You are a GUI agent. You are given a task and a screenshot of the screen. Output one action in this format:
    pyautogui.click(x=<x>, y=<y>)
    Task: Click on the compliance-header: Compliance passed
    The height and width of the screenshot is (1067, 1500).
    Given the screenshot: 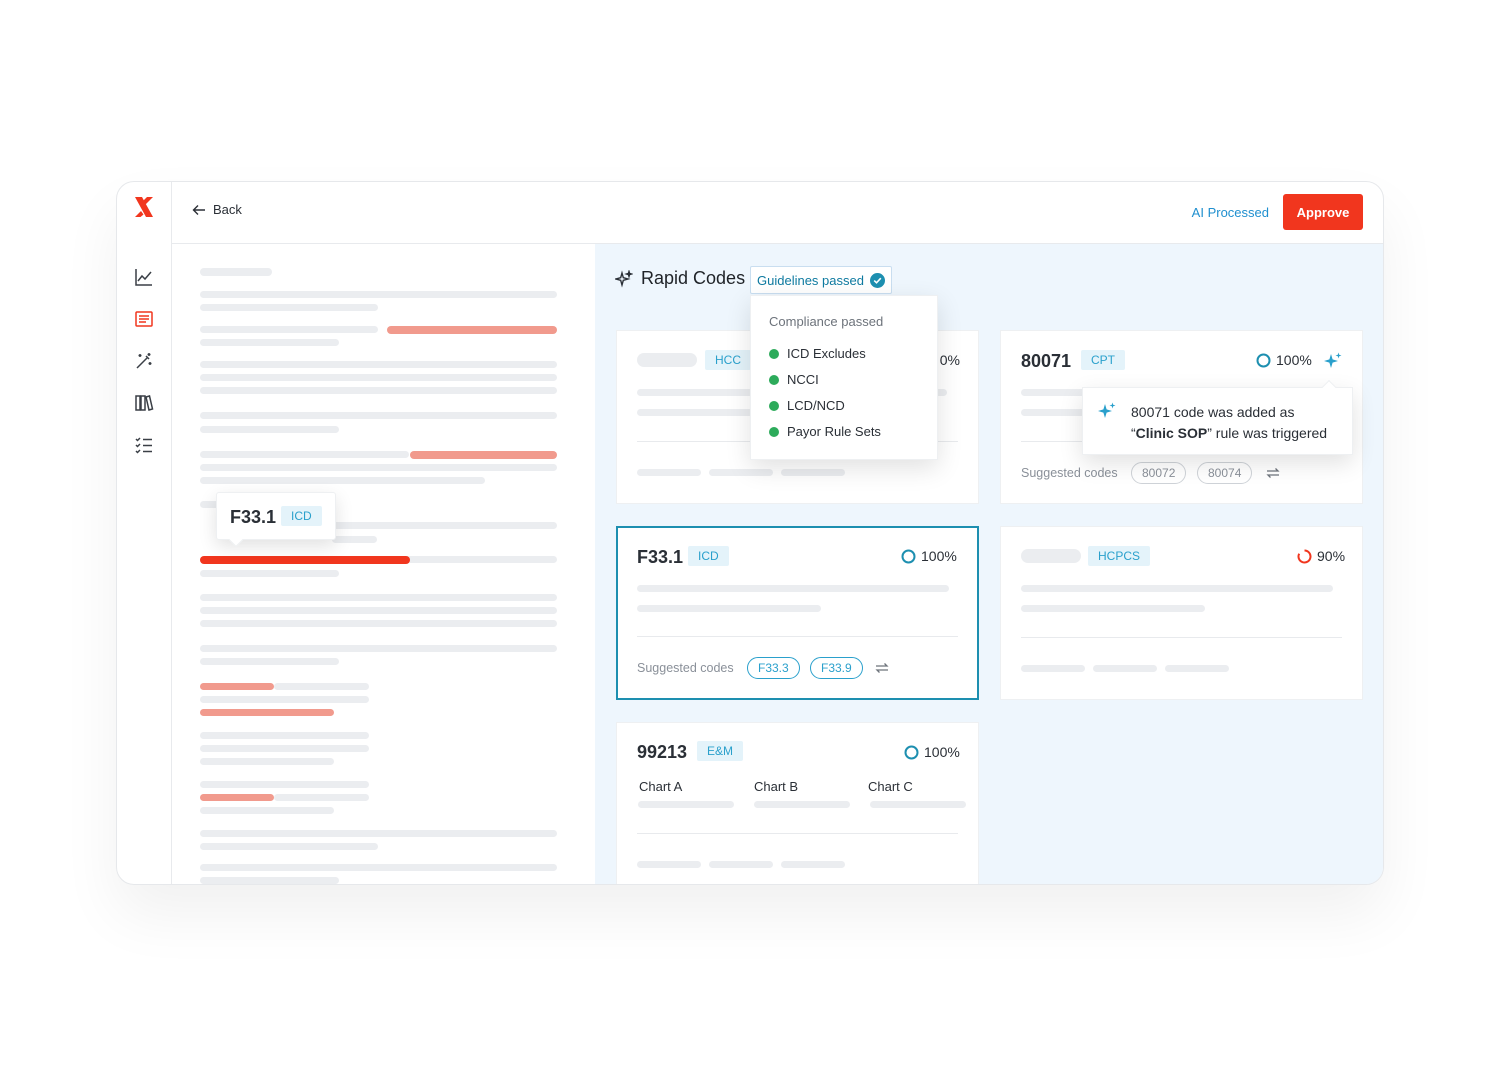 What is the action you would take?
    pyautogui.click(x=826, y=321)
    